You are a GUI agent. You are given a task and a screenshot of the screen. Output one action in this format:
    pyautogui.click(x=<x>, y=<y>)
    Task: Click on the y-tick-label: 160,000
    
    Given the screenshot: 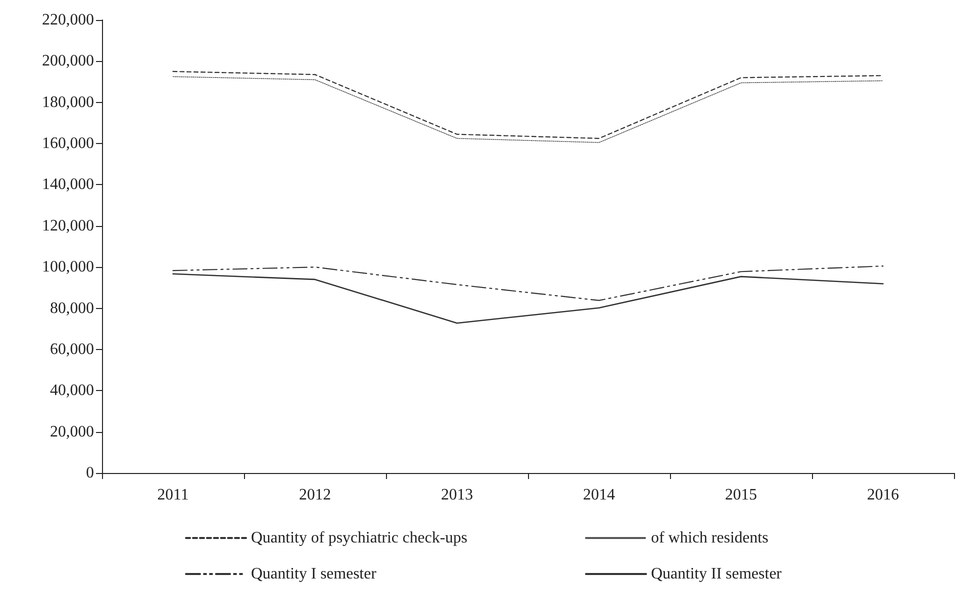 What is the action you would take?
    pyautogui.click(x=68, y=143)
    